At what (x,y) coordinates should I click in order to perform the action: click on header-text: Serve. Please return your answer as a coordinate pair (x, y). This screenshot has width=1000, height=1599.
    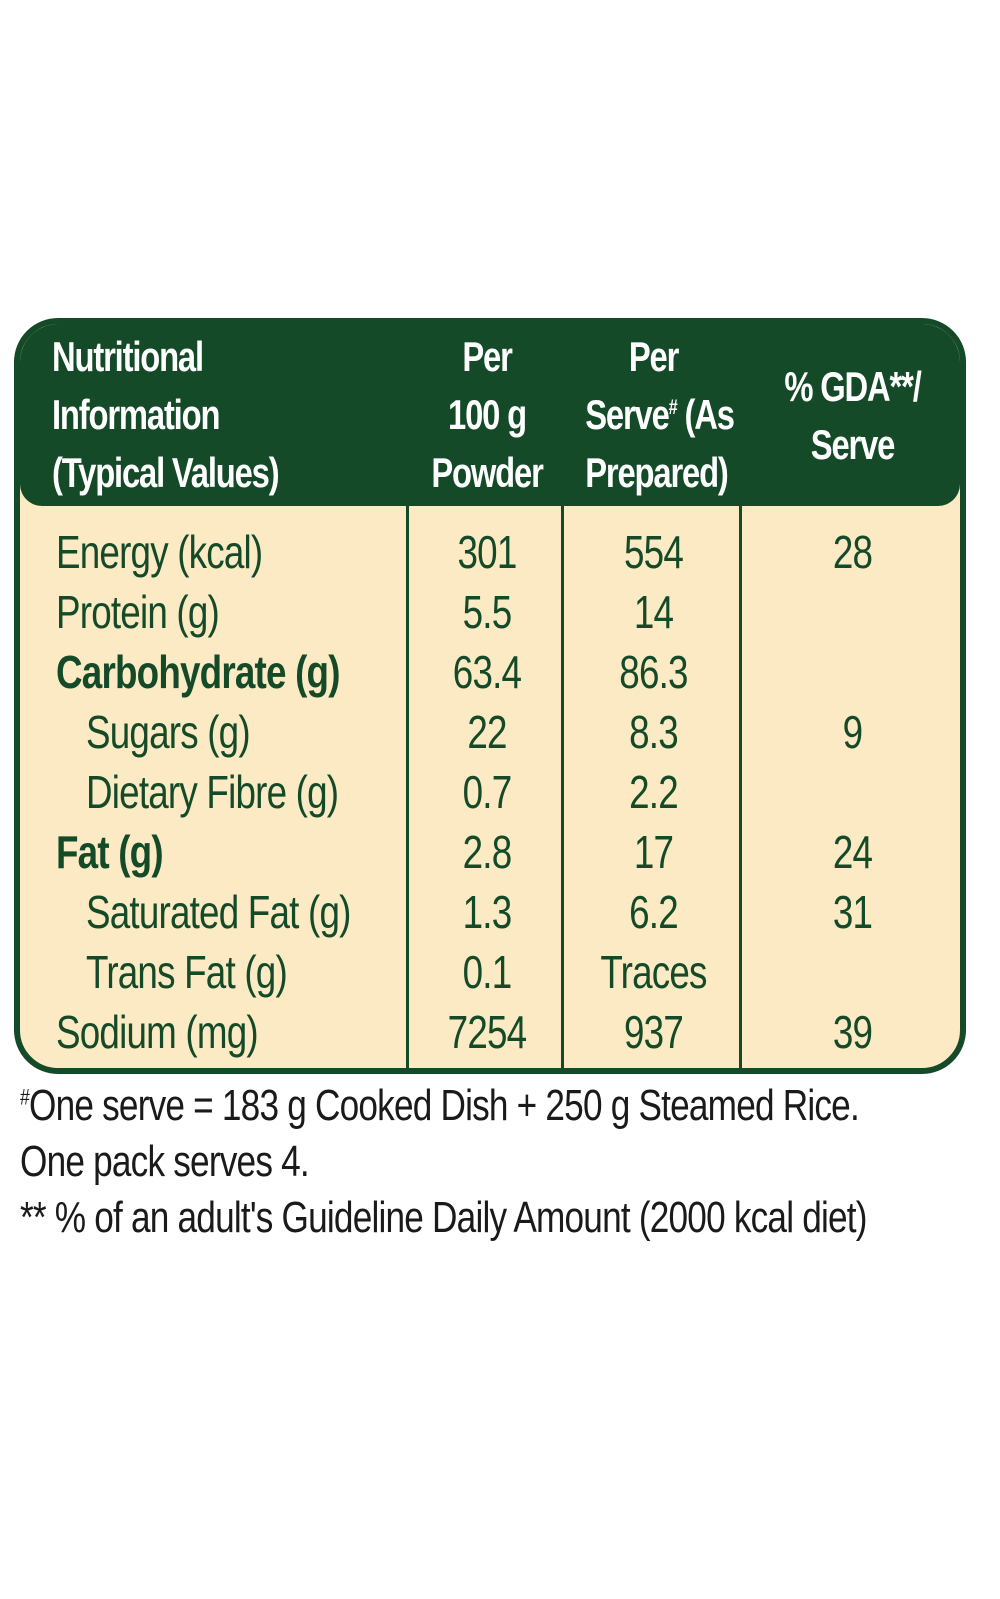
    Looking at the image, I should click on (627, 414).